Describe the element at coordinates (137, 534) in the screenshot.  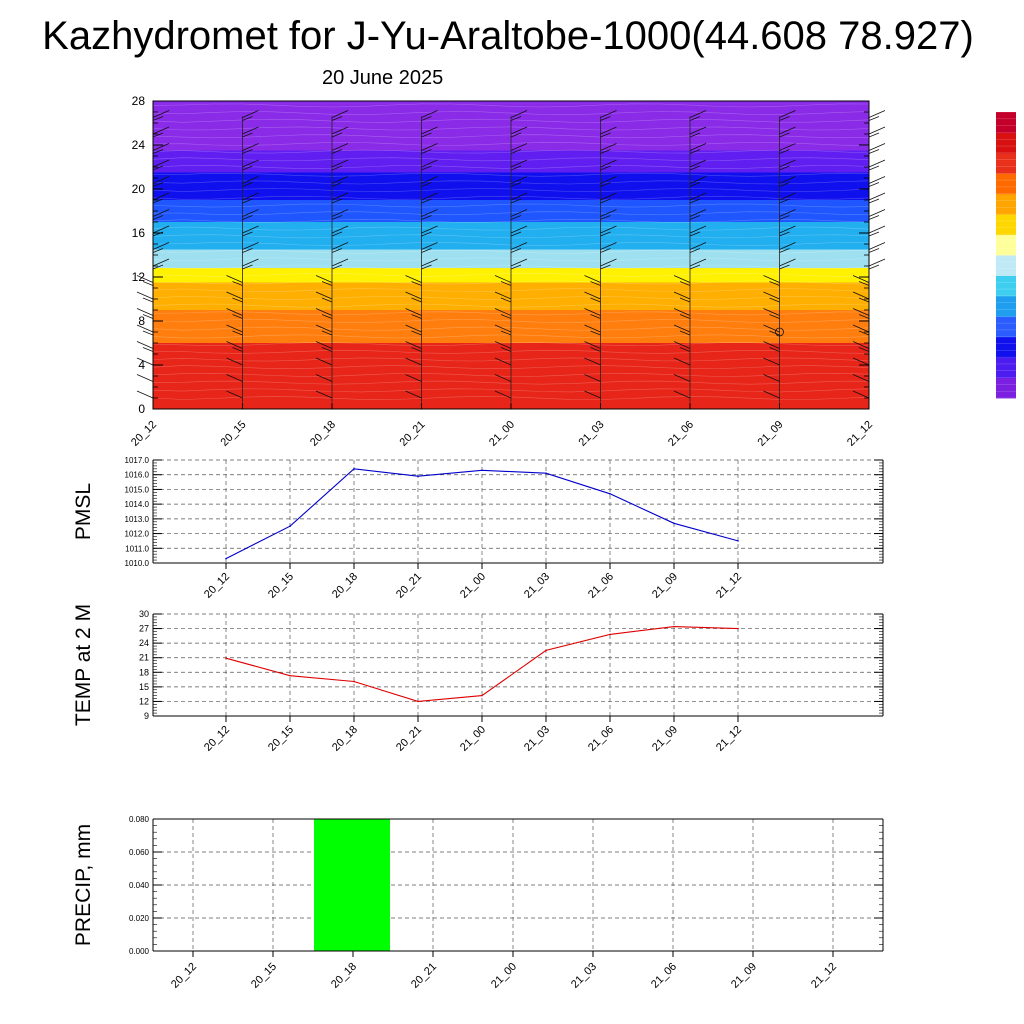
I see `y-tick-label: 1012.0` at that location.